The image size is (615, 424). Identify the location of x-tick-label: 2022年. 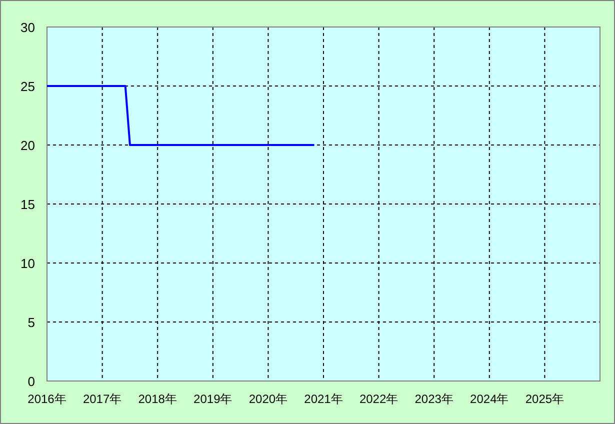
(378, 399).